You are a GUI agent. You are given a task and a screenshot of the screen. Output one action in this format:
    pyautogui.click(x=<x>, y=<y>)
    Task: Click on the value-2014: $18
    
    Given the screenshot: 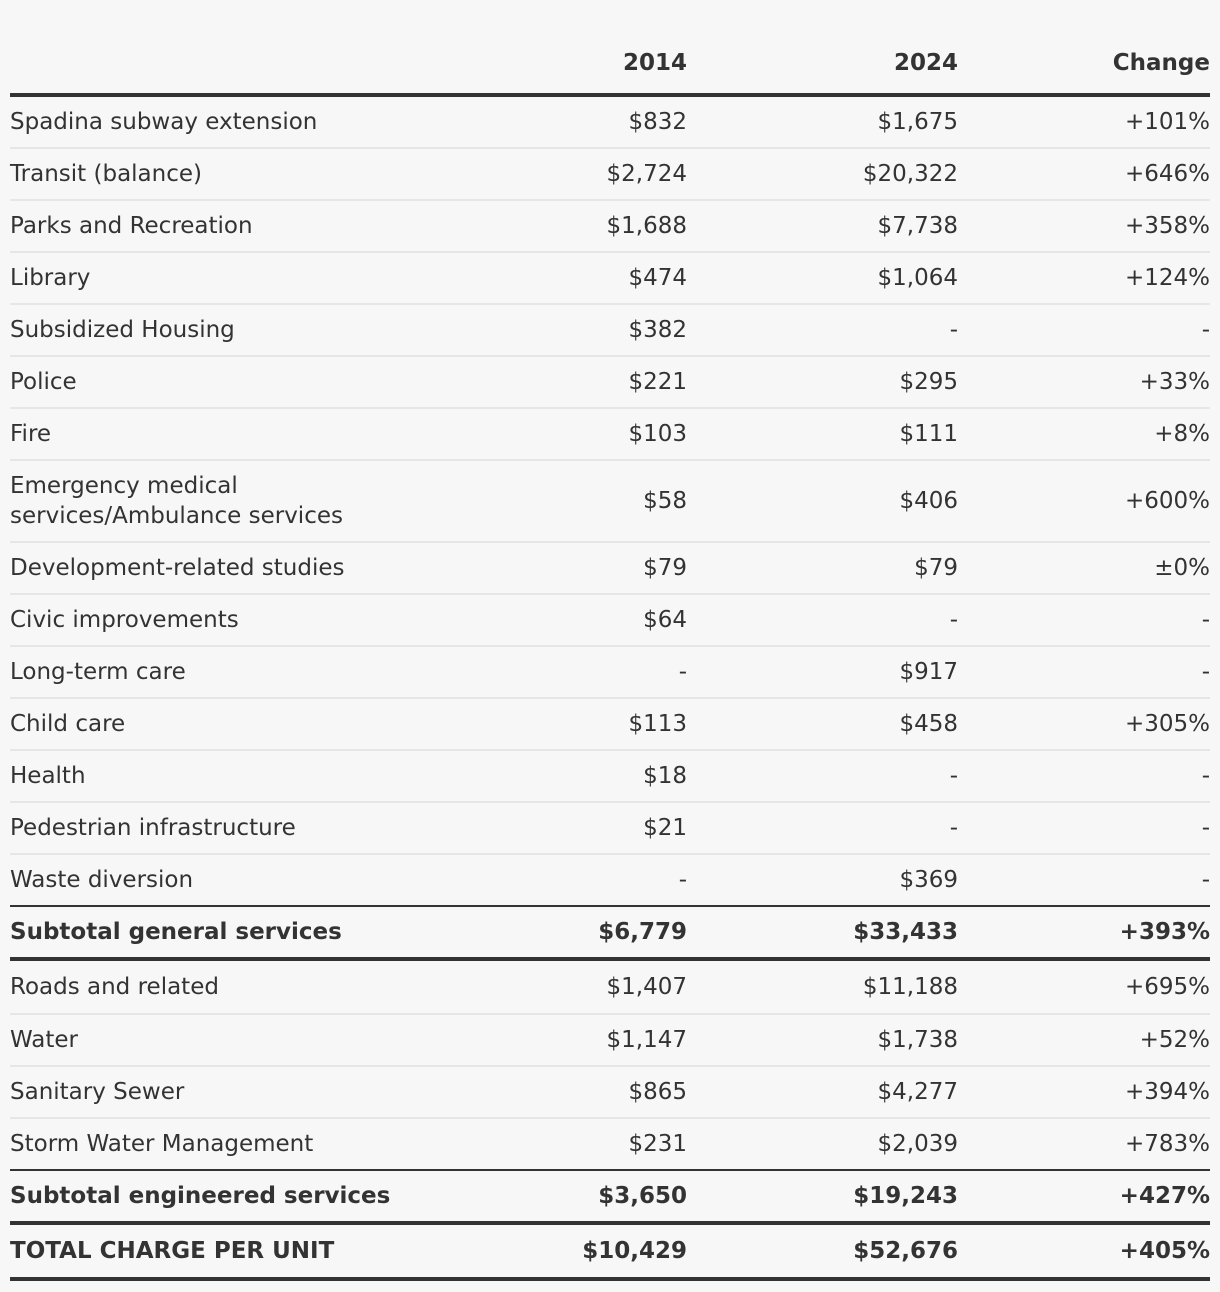 What is the action you would take?
    pyautogui.click(x=608, y=776)
    